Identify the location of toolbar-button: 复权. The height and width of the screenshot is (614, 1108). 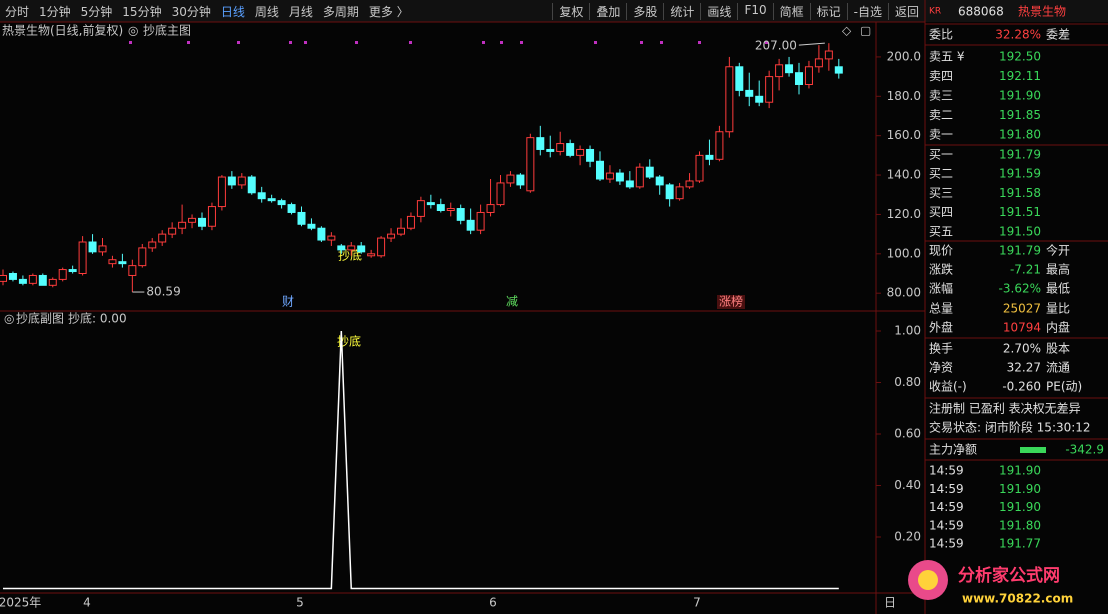
(570, 11).